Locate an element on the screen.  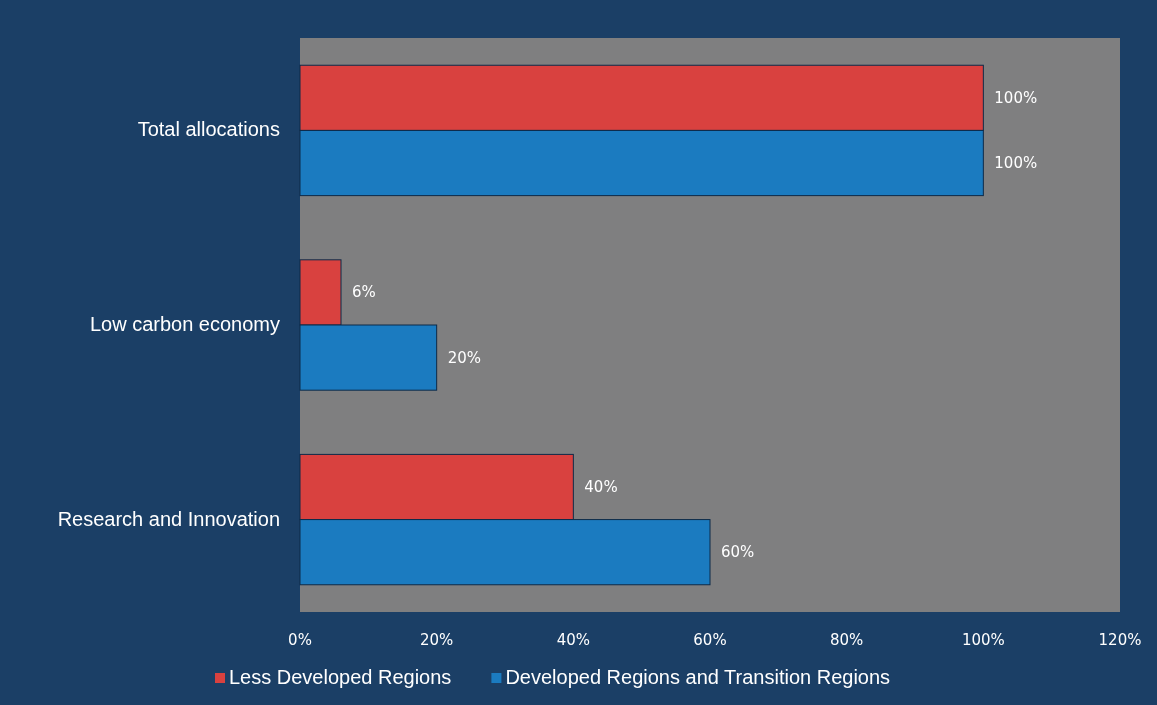
x-tick-label: 20% is located at coordinates (436, 640).